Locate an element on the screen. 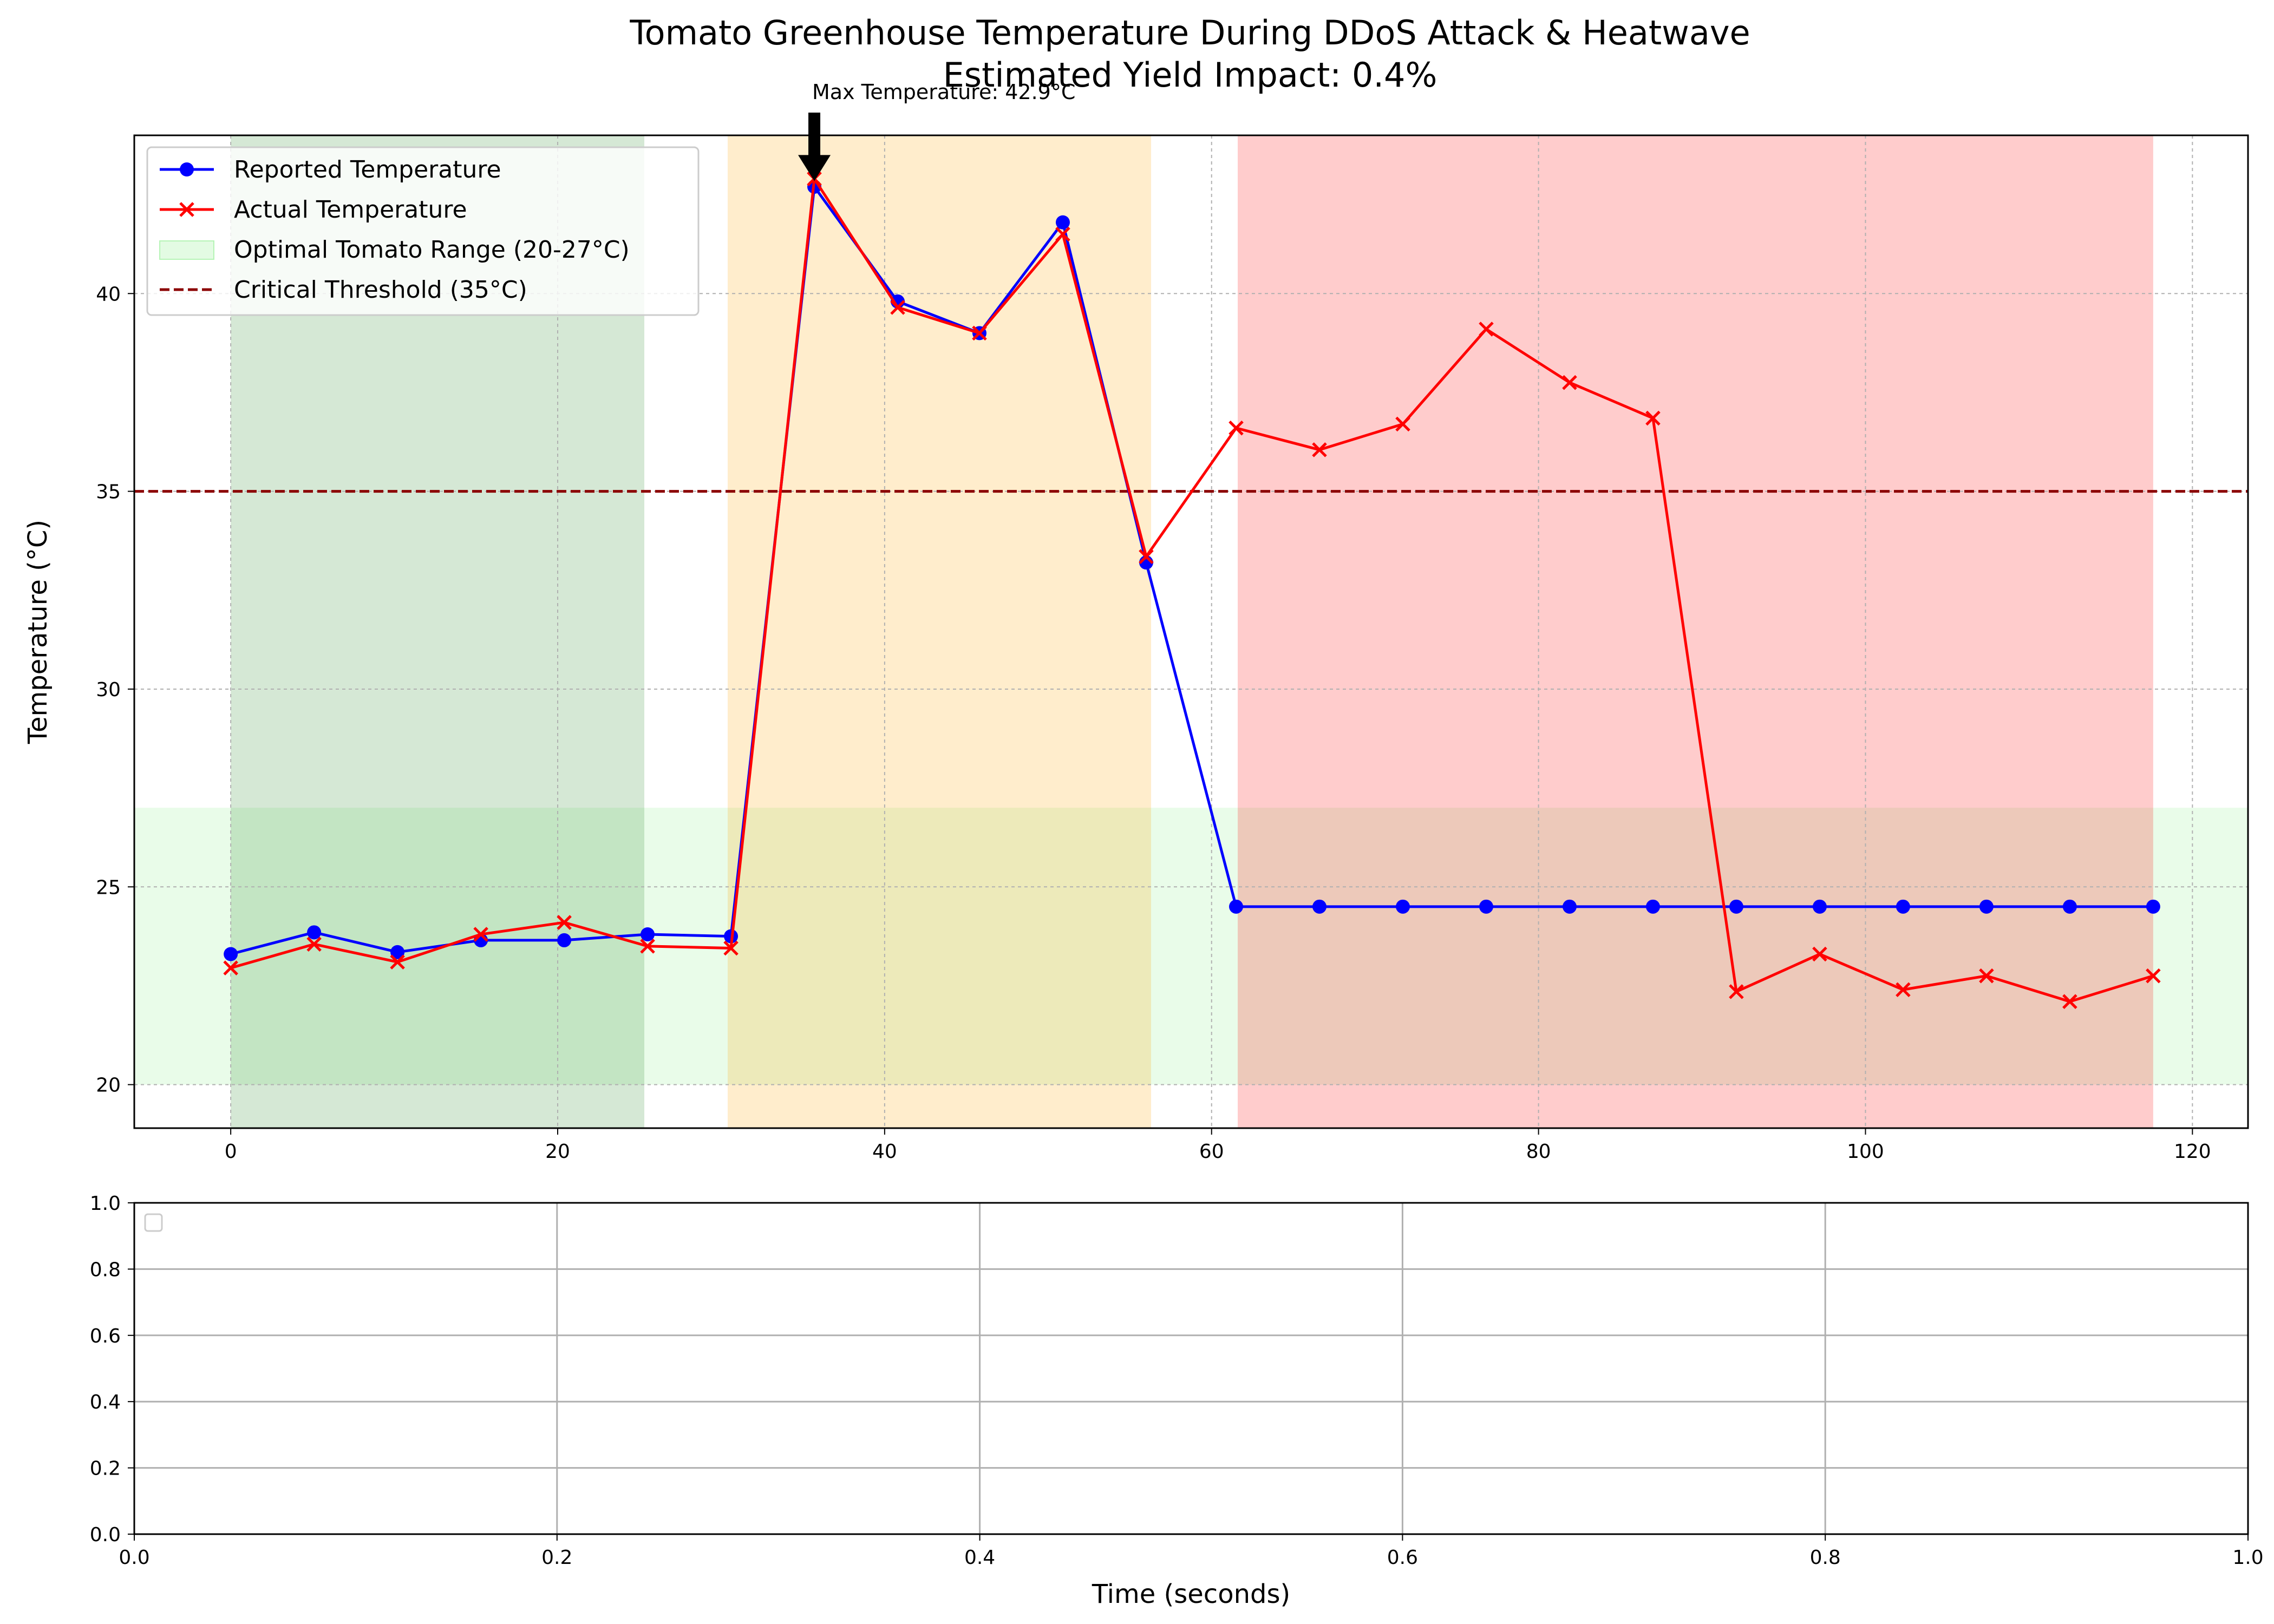 This screenshot has height=1624, width=2274. x-axis-label: Time (seconds) is located at coordinates (1191, 1594).